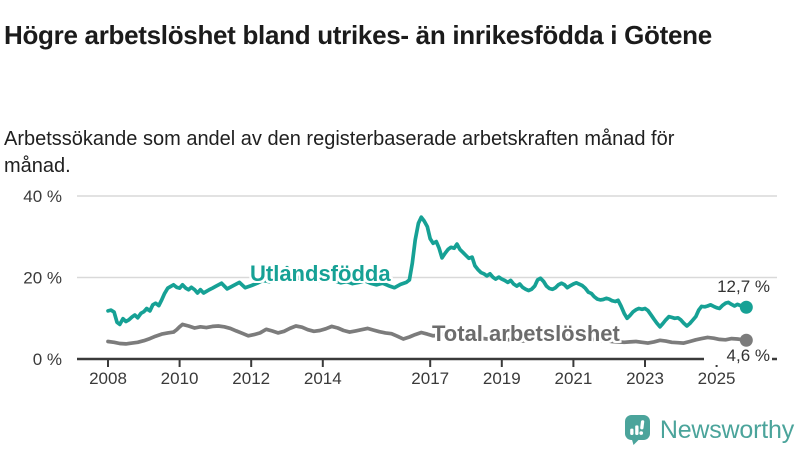 The image size is (800, 450). Describe the element at coordinates (323, 378) in the screenshot. I see `x-axis-tick-label: 2014` at that location.